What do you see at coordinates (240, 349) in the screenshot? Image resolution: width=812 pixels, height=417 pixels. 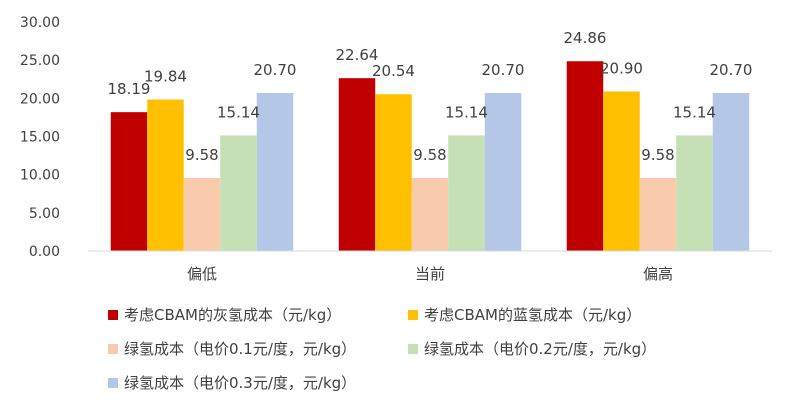 I see `legend-label: 绿氢成本（电价0.1元/度，元/kg）` at bounding box center [240, 349].